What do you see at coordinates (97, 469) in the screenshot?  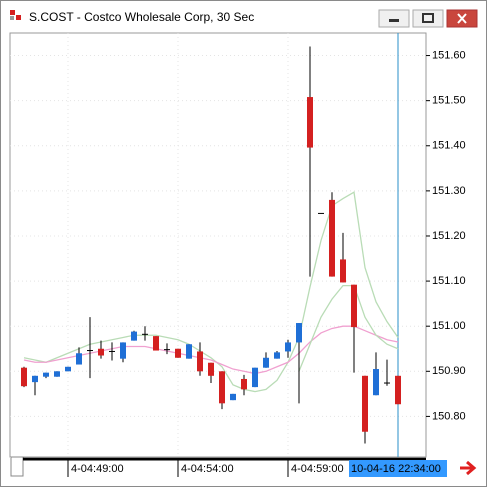 I see `x-tick-label: 4-04:49:00` at bounding box center [97, 469].